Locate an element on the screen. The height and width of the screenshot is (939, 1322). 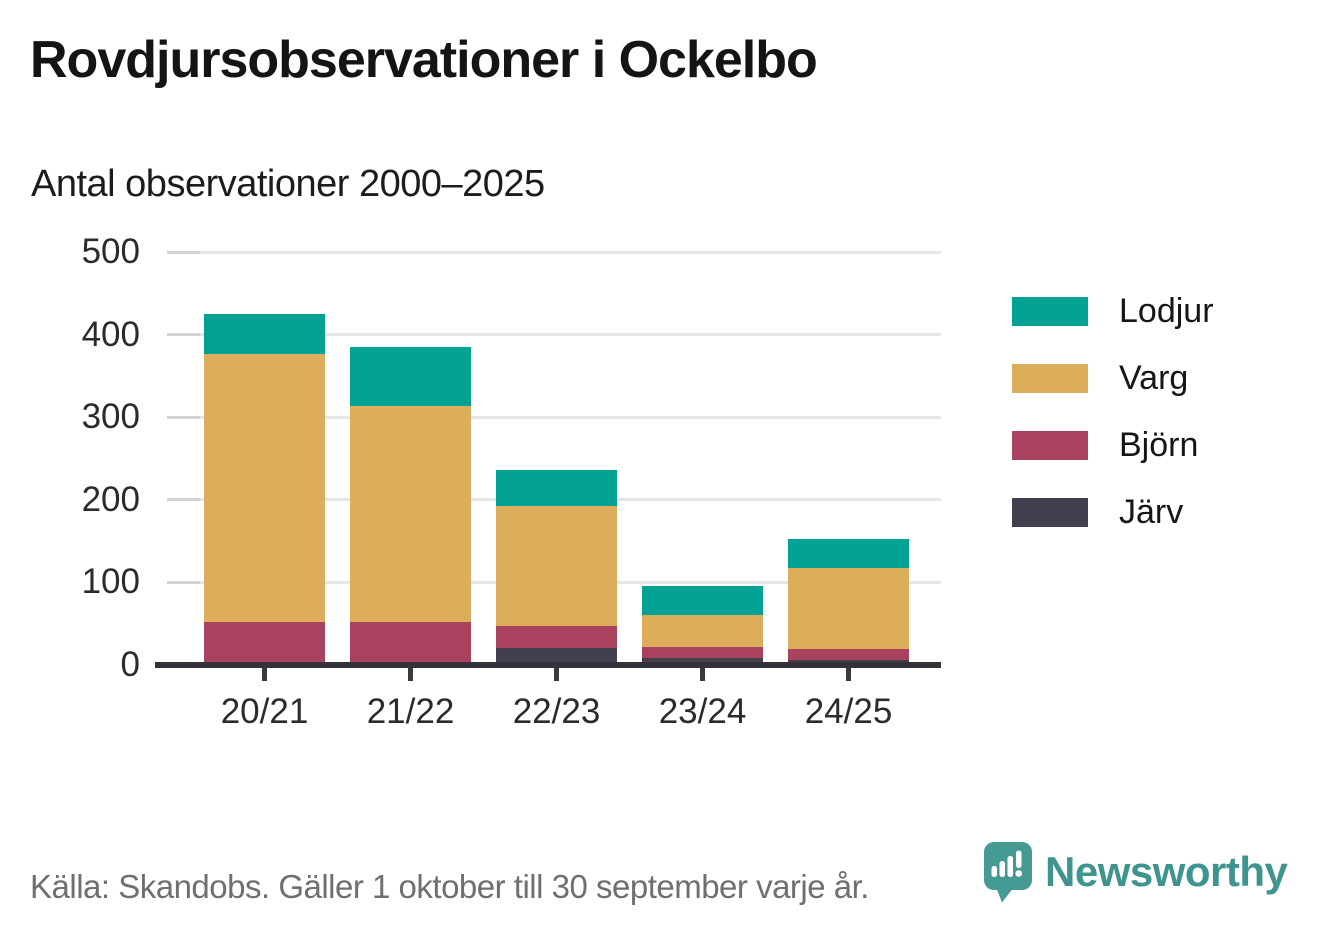
y-axis-label-200: 200 is located at coordinates (110, 499).